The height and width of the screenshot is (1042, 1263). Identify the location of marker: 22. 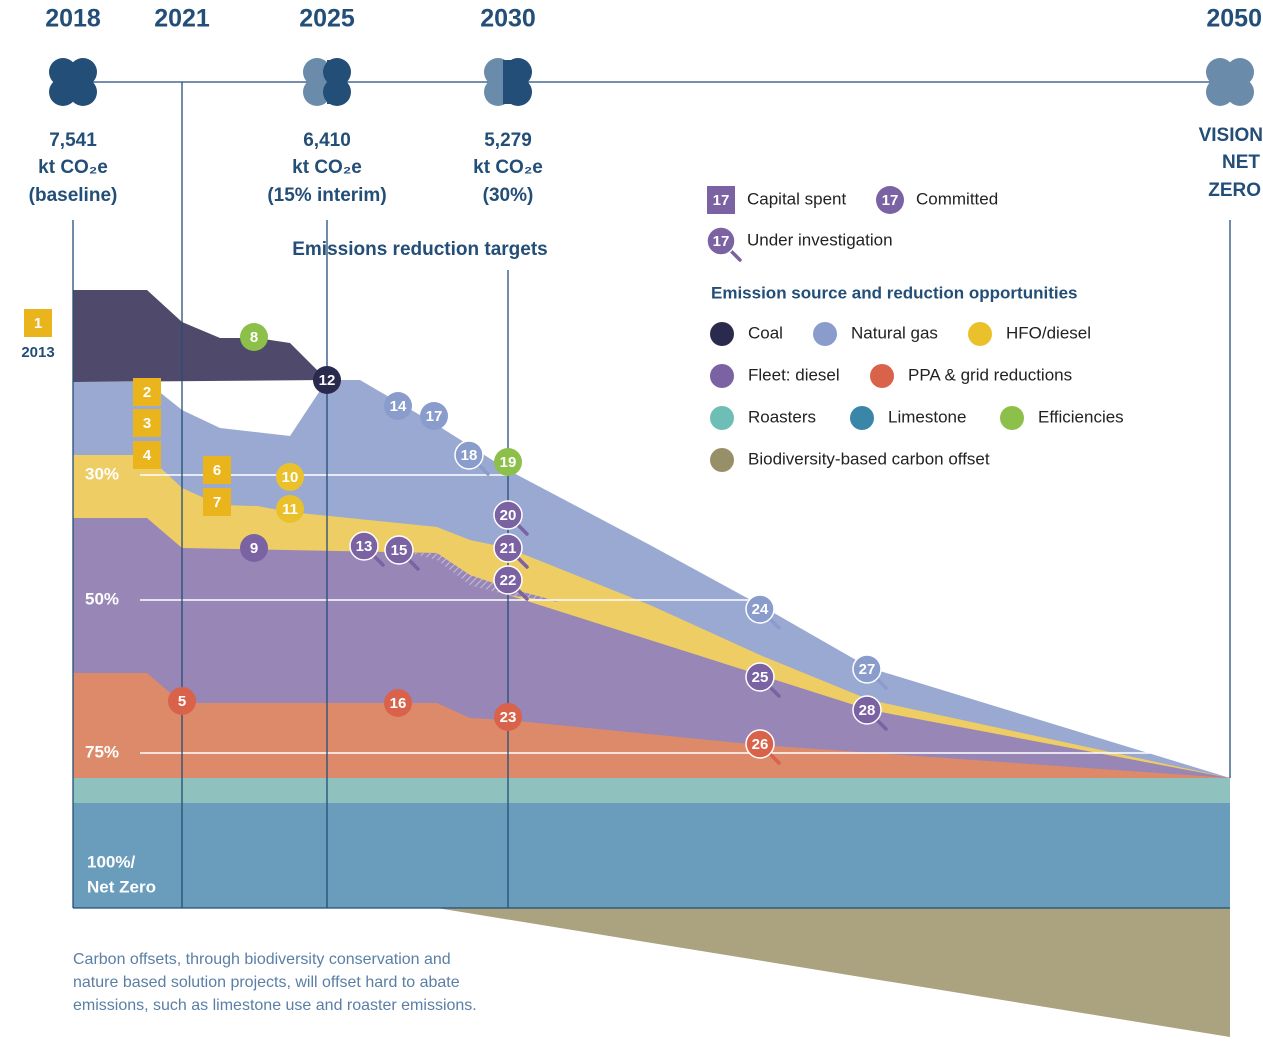
(511, 583).